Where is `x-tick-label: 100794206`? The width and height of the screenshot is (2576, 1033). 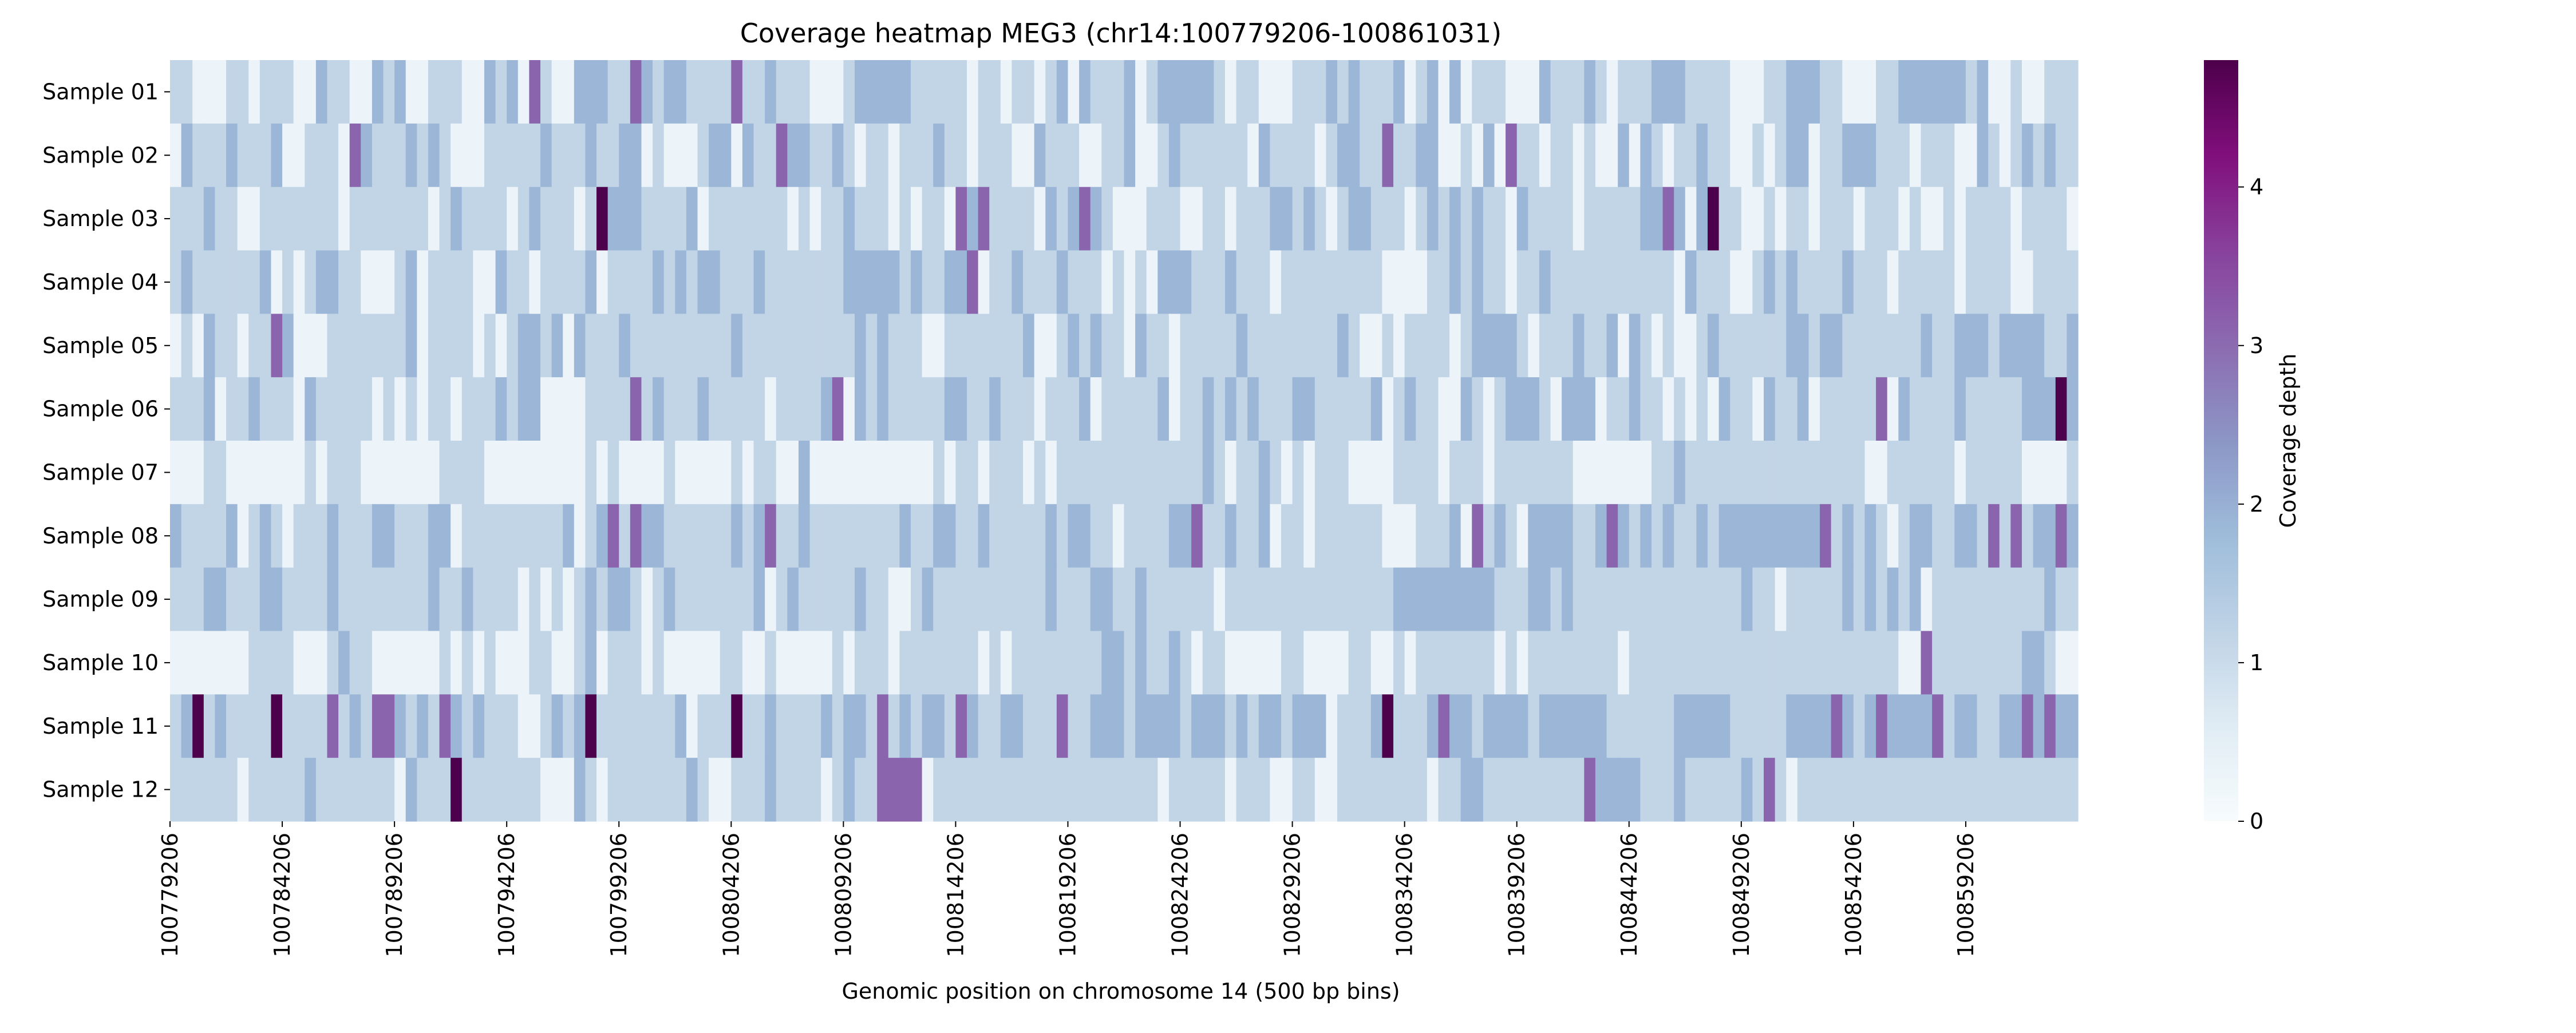
x-tick-label: 100794206 is located at coordinates (506, 895).